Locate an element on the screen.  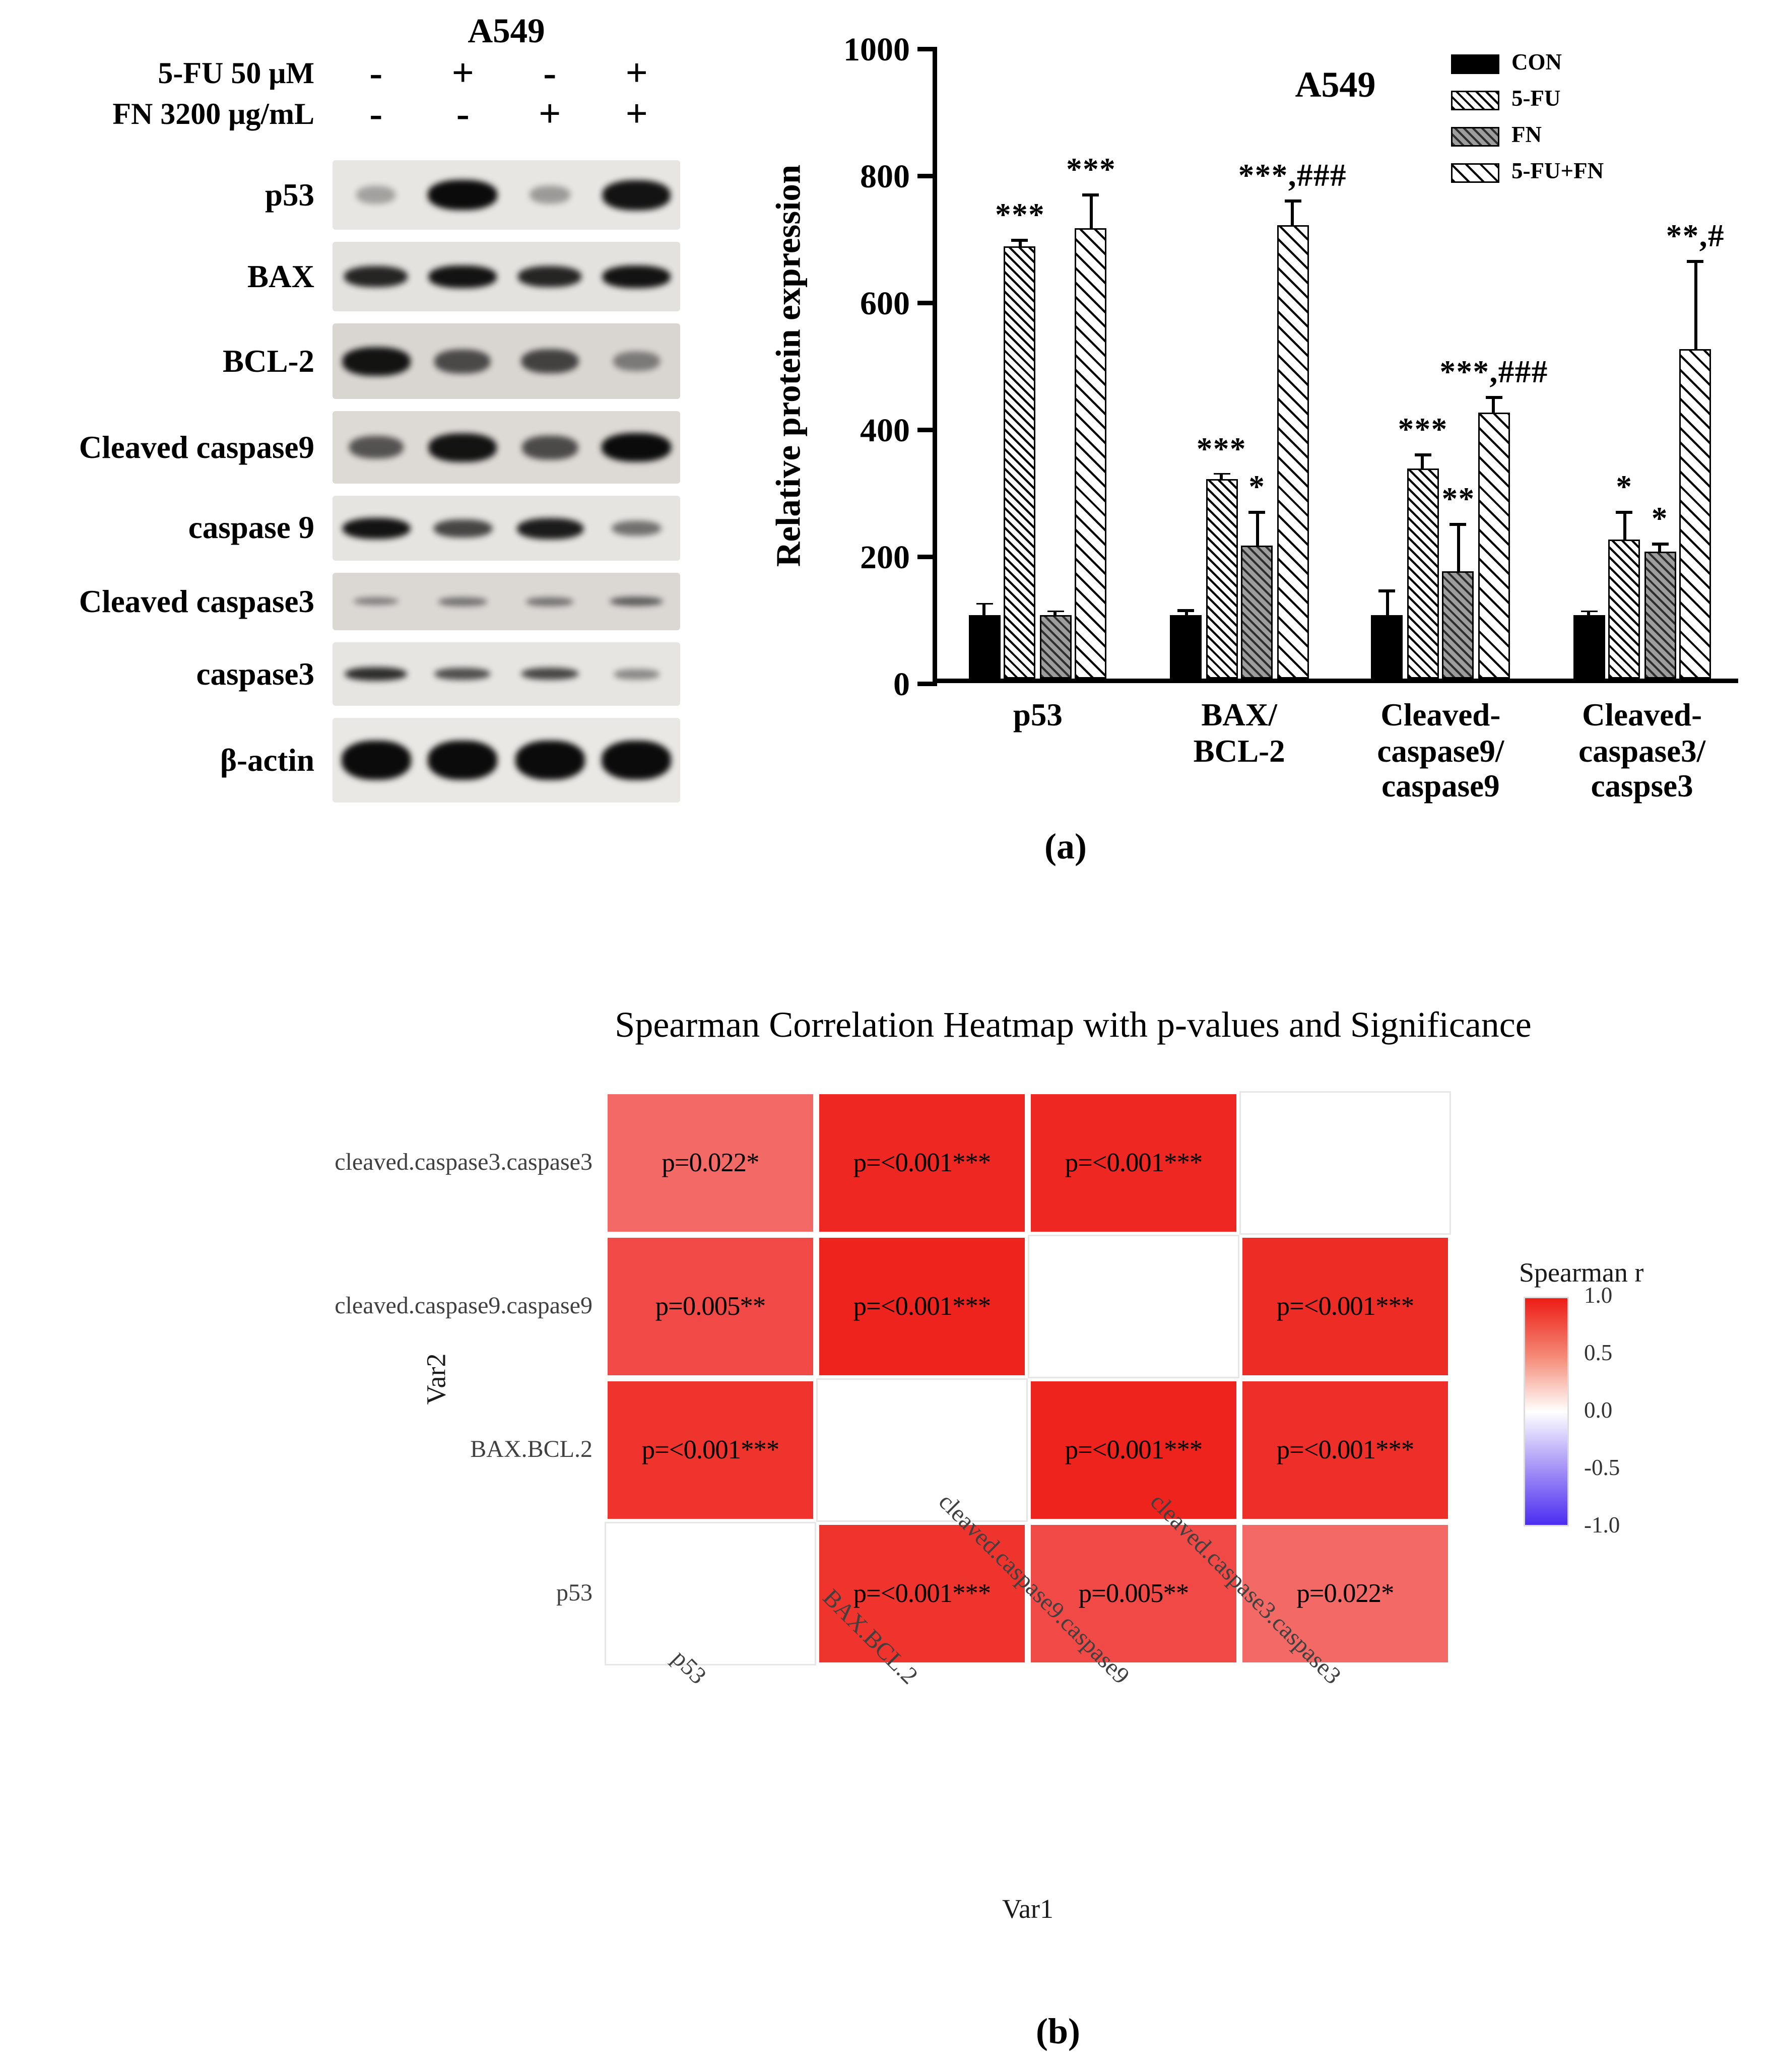
x-category-label: BAX/BCL-2 is located at coordinates (1239, 733).